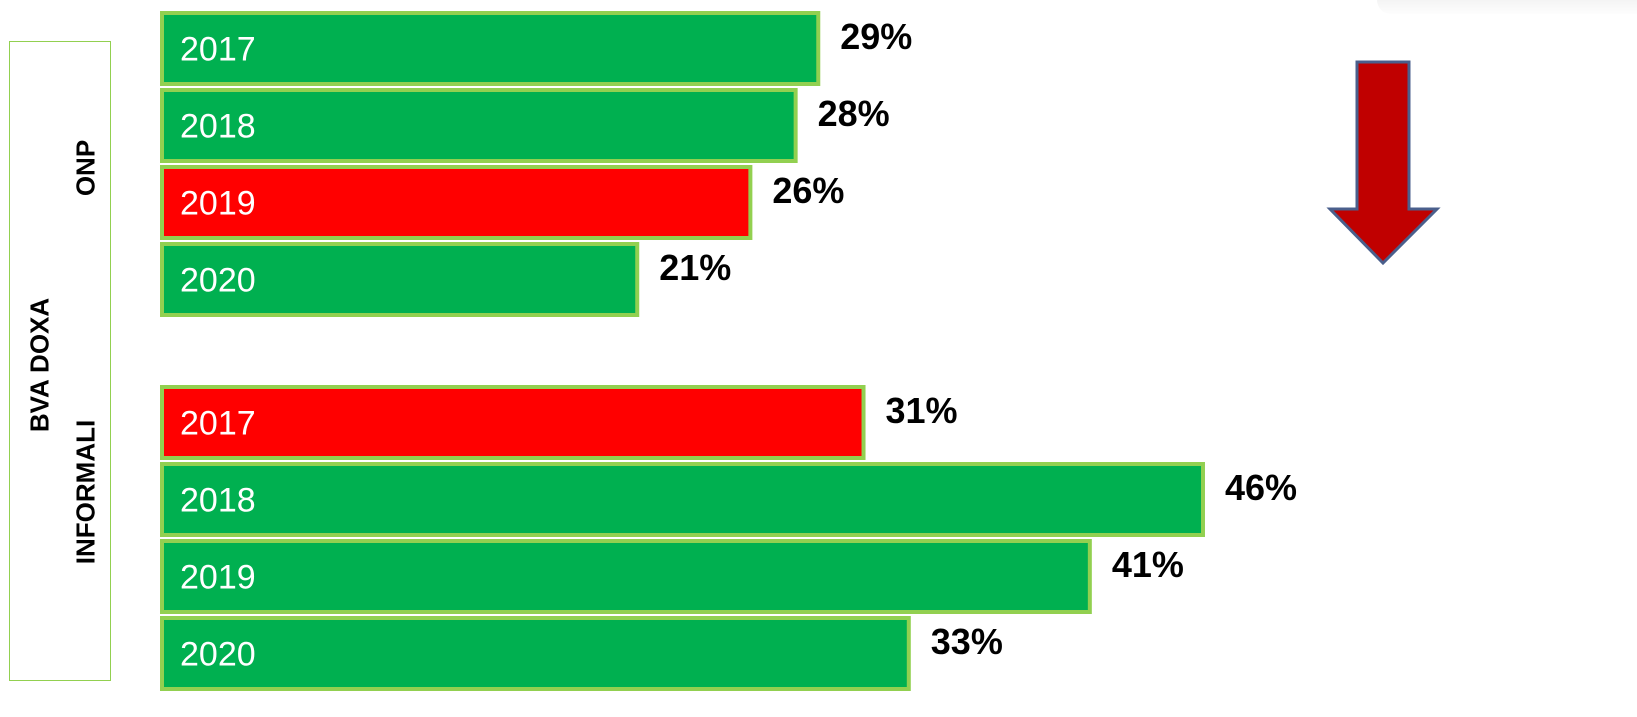  What do you see at coordinates (513, 422) in the screenshot?
I see `bar-informali-2017` at bounding box center [513, 422].